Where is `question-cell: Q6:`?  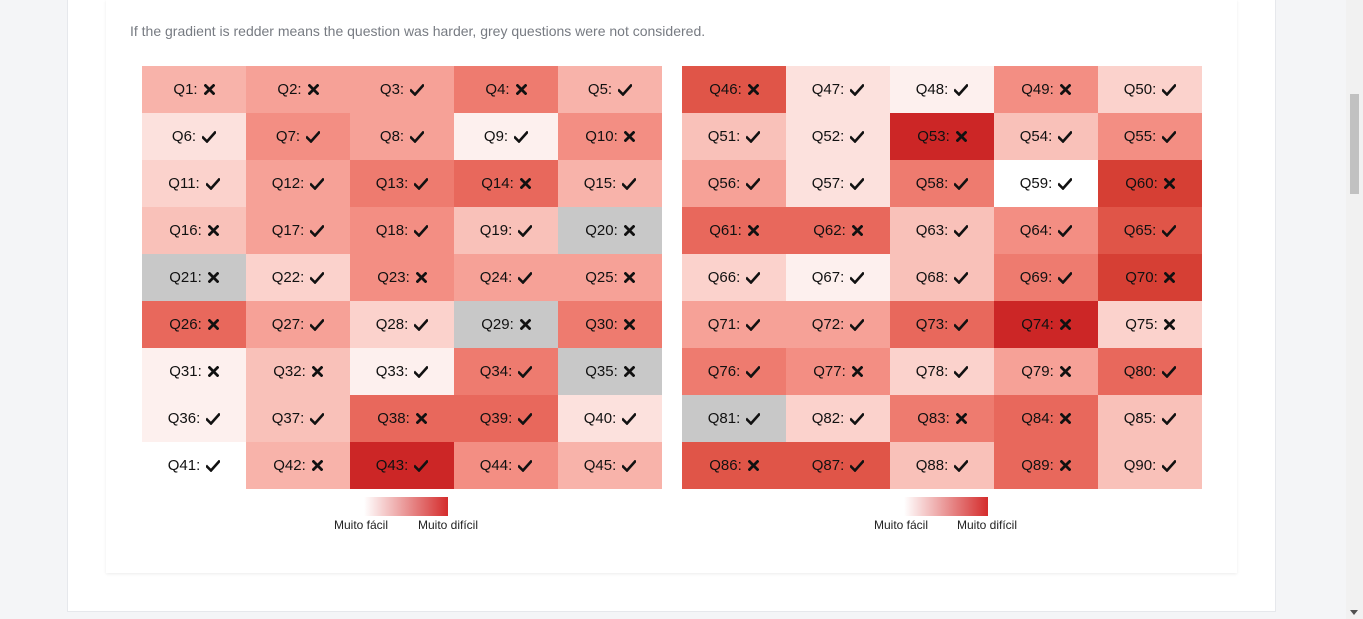 question-cell: Q6: is located at coordinates (194, 136).